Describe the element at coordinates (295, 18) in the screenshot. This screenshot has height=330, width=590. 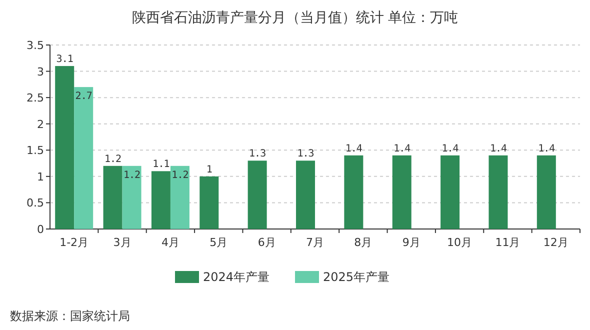
I see `chart-title: 陕西省石油沥青产量分月（当月值）统计 单位：万吨` at that location.